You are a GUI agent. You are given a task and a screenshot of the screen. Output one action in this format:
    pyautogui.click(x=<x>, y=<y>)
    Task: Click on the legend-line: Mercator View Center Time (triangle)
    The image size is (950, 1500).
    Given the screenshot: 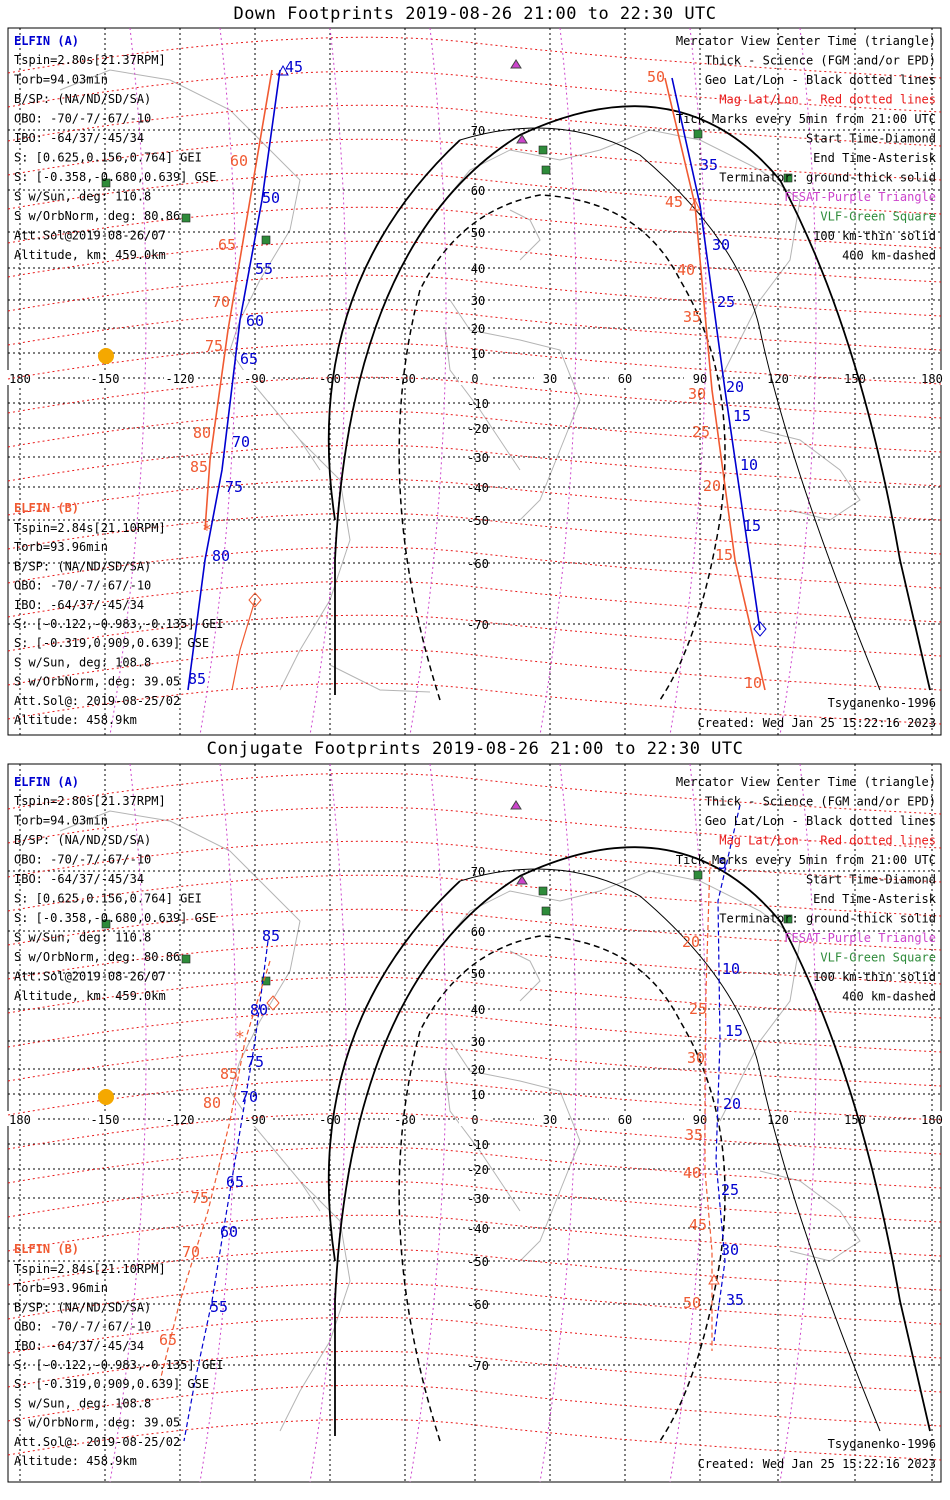 What is the action you would take?
    pyautogui.click(x=806, y=41)
    